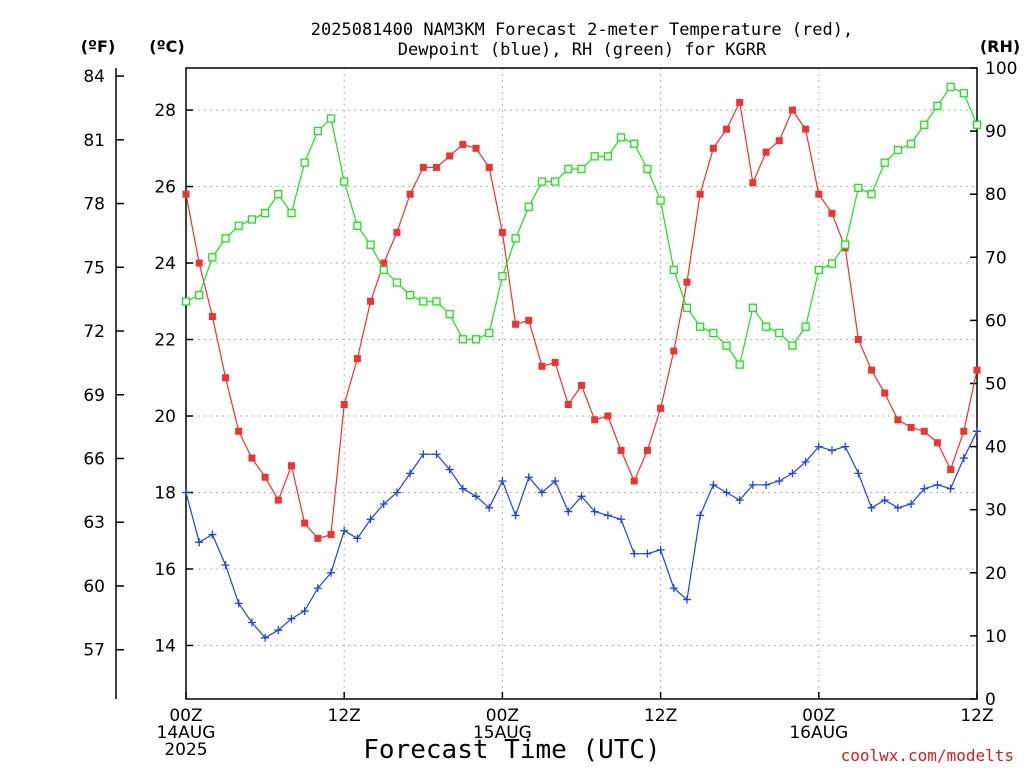  I want to click on fahrenheit-tick-label: 69, so click(94, 396).